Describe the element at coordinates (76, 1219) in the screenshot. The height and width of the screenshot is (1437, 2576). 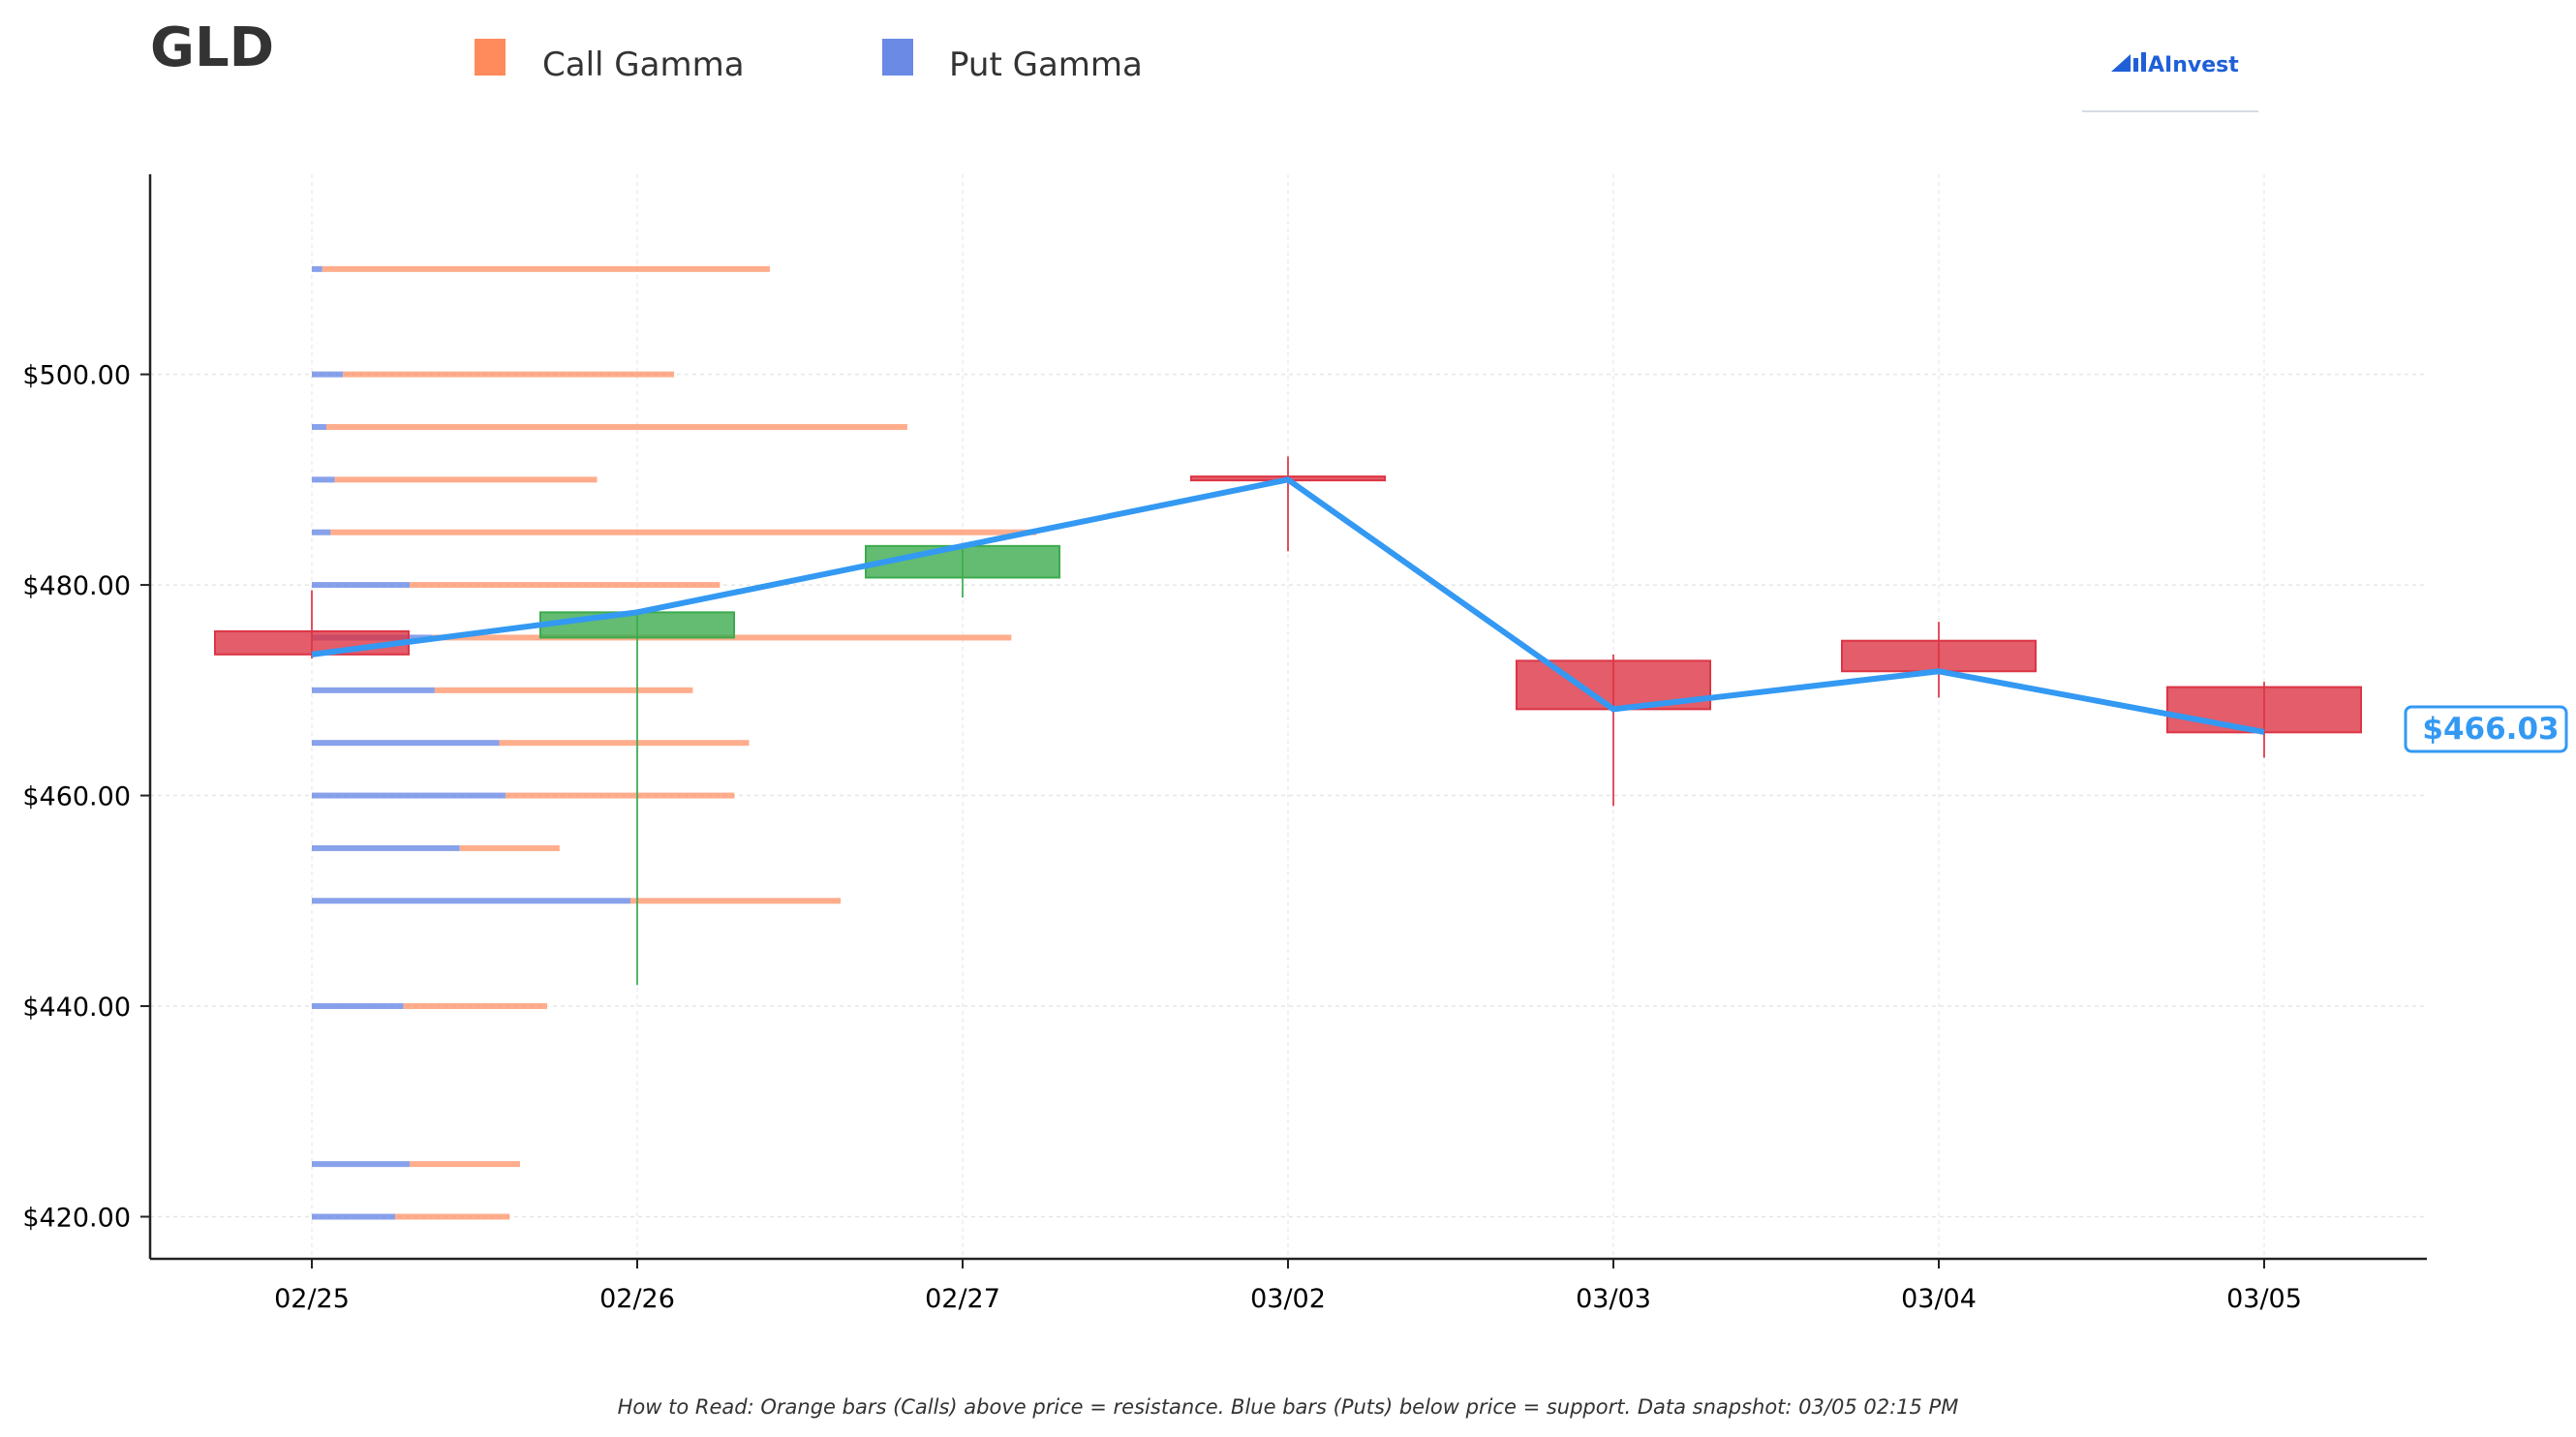
I see `y-tick-label: $420.00` at that location.